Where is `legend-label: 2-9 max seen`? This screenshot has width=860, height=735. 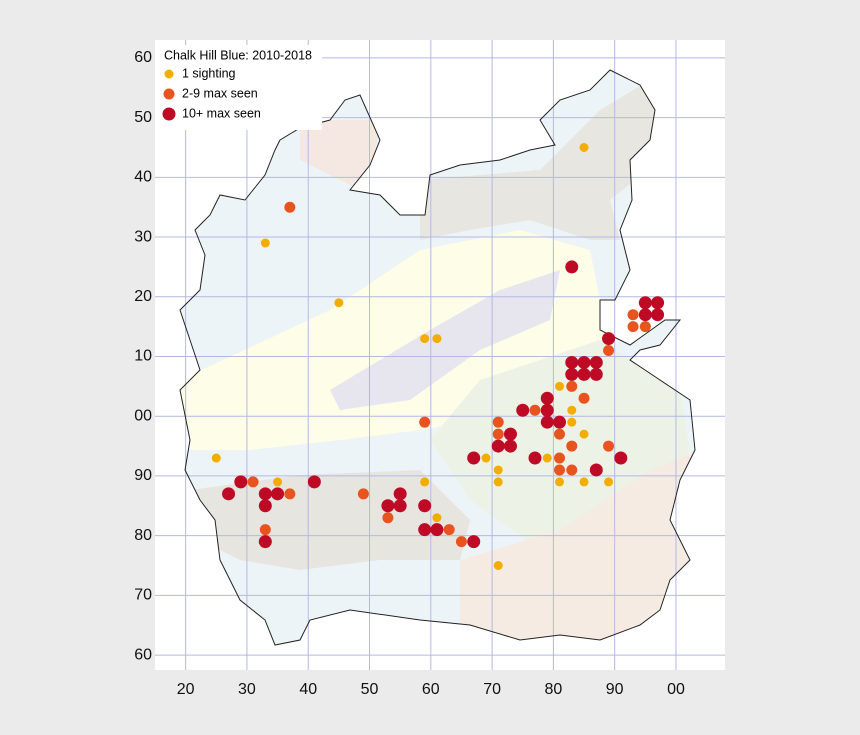 legend-label: 2-9 max seen is located at coordinates (220, 93).